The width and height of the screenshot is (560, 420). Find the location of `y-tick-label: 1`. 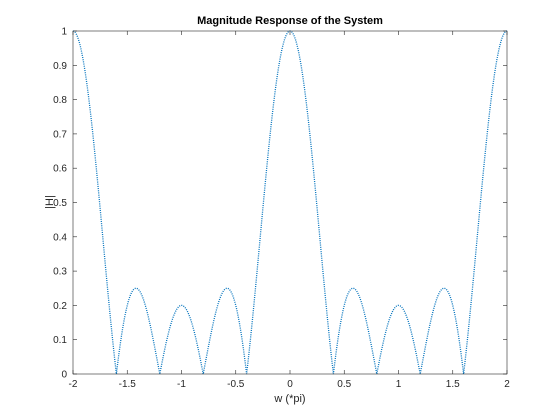

y-tick-label: 1 is located at coordinates (64, 32).